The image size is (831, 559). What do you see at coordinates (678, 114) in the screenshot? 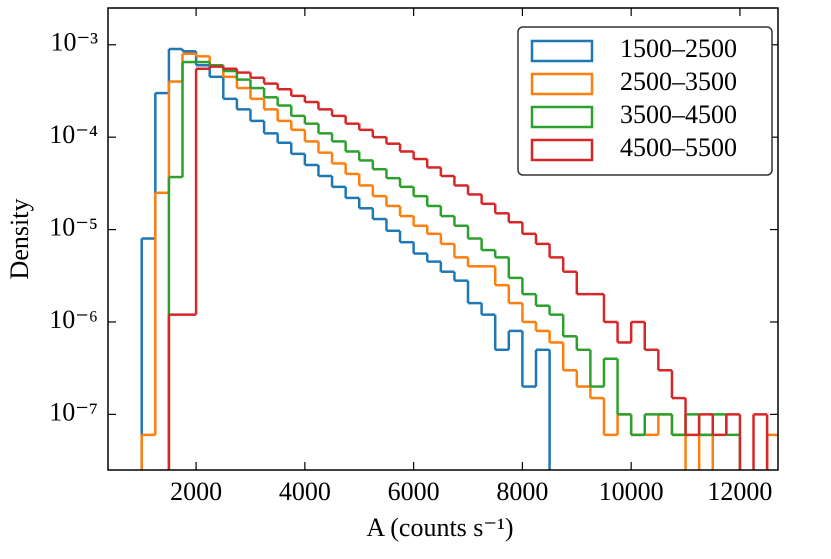
I see `legend-label: 3500–4500` at bounding box center [678, 114].